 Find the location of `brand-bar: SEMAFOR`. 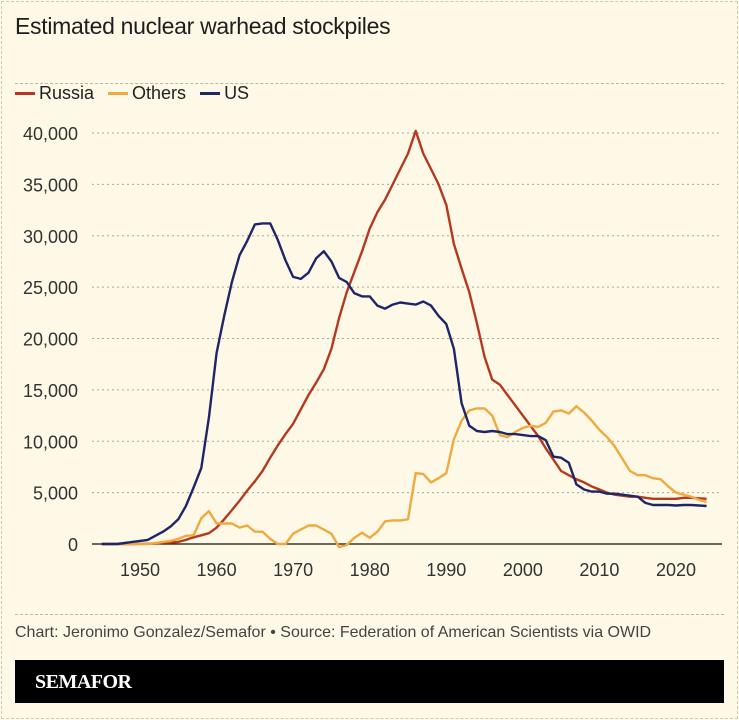

brand-bar: SEMAFOR is located at coordinates (369, 681).